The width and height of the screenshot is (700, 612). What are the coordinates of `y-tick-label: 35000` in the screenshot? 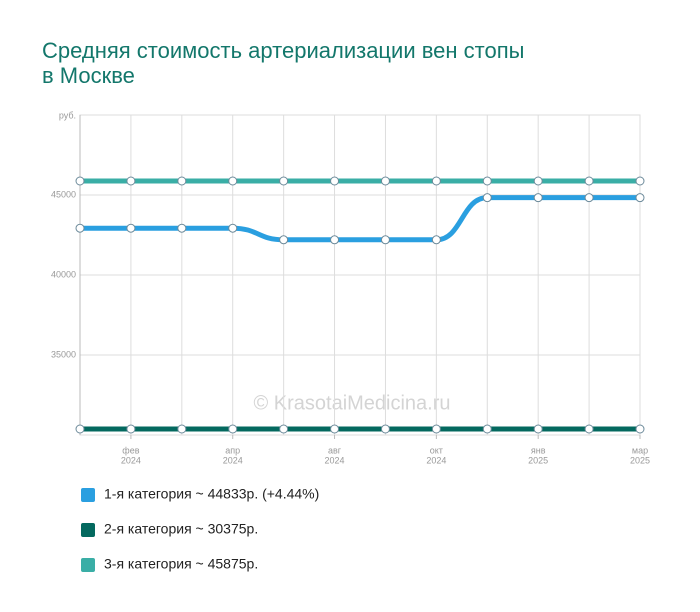 It's located at (63, 354).